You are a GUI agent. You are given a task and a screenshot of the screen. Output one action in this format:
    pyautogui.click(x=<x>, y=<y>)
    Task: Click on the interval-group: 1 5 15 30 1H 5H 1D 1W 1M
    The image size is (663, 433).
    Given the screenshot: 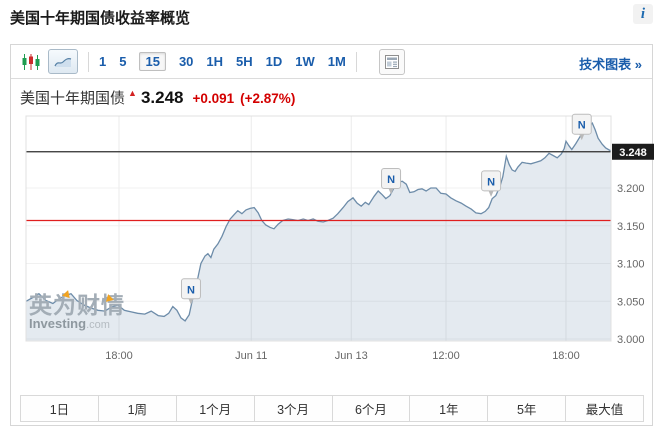 What is the action you would take?
    pyautogui.click(x=222, y=61)
    